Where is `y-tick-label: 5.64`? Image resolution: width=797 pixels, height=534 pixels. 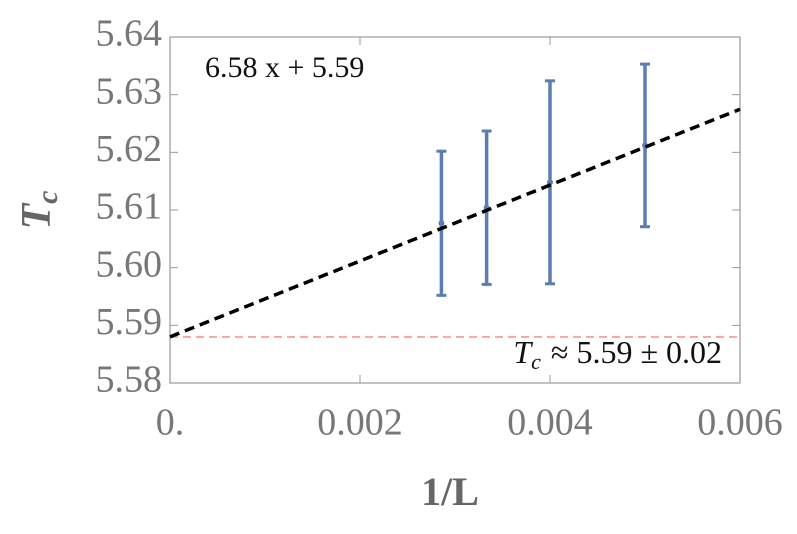
y-tick-label: 5.64 is located at coordinates (129, 34).